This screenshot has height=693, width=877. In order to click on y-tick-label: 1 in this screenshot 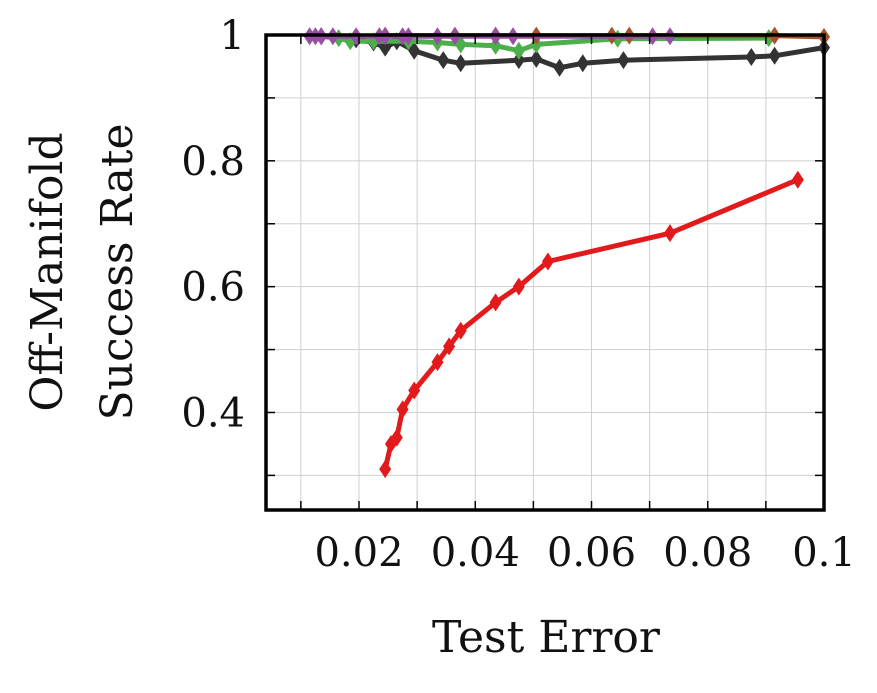, I will do `click(232, 36)`.